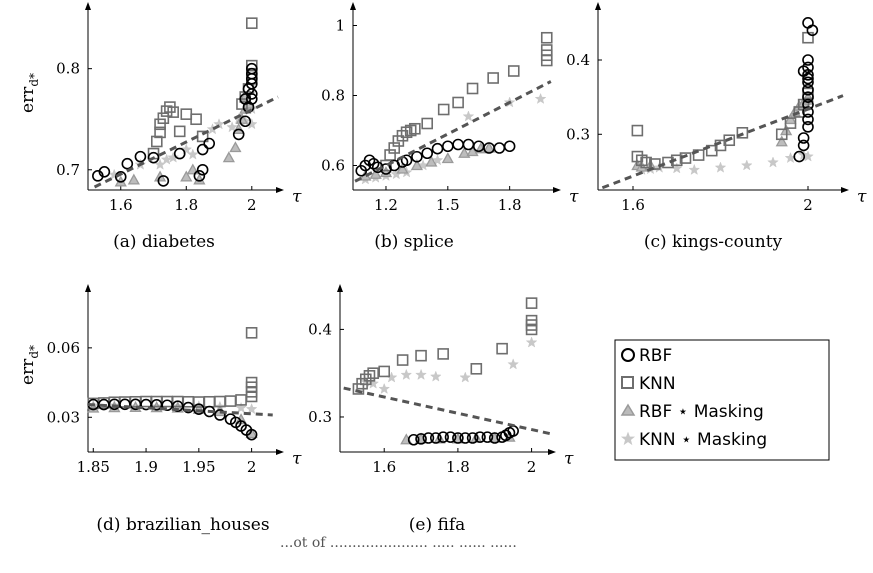 The image size is (873, 573). I want to click on y-axis-label: errd*, so click(29, 93).